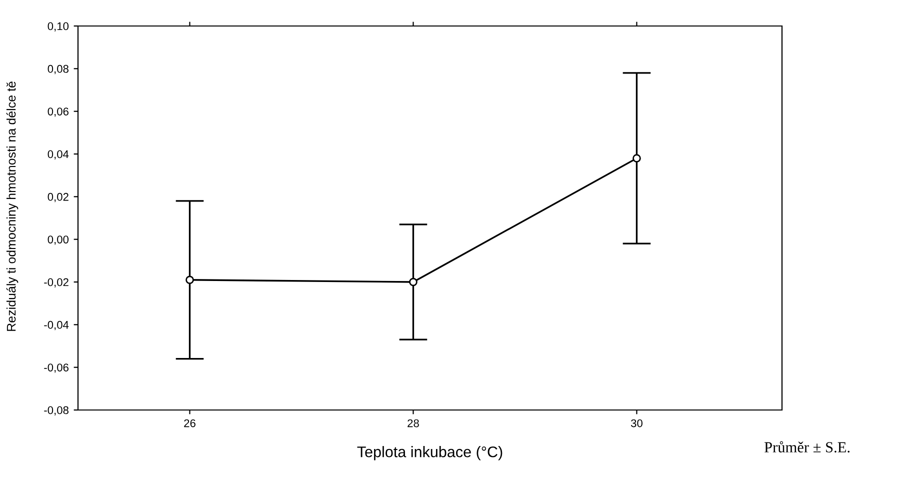 This screenshot has height=485, width=902. I want to click on y-tick-label: -0,08, so click(56, 411).